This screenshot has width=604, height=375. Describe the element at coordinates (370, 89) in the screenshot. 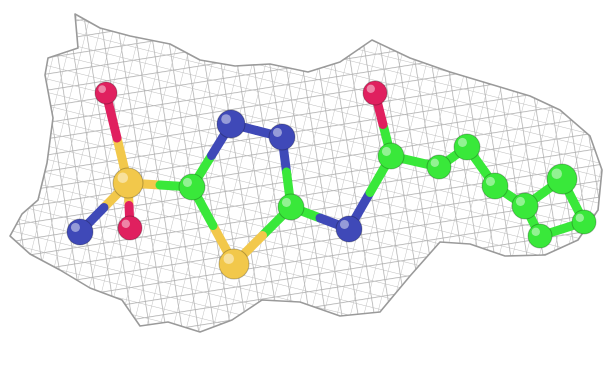

I see `atom-highlight-o3` at that location.